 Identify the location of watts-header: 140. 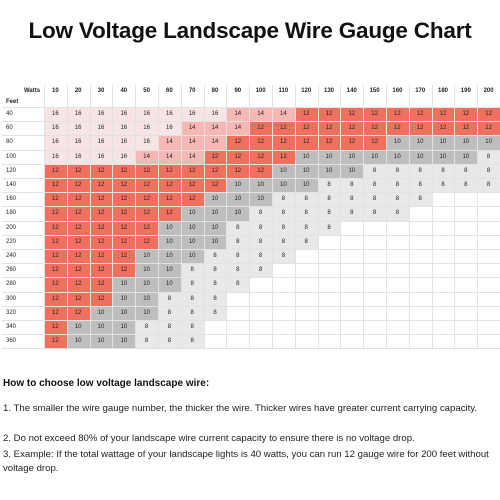
(351, 91).